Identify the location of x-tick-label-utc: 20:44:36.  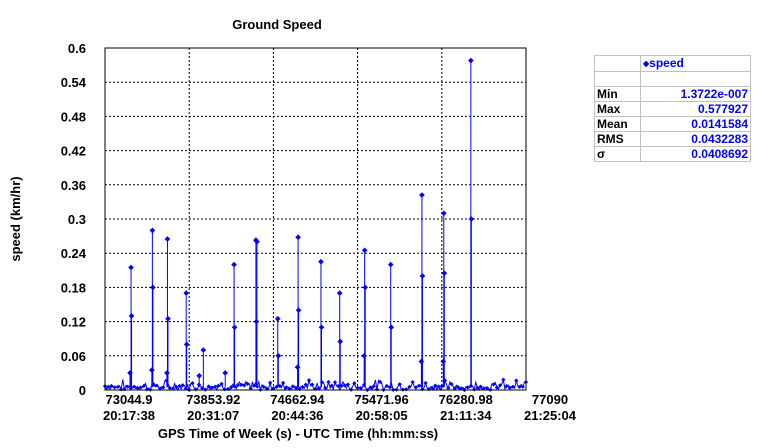
(297, 415).